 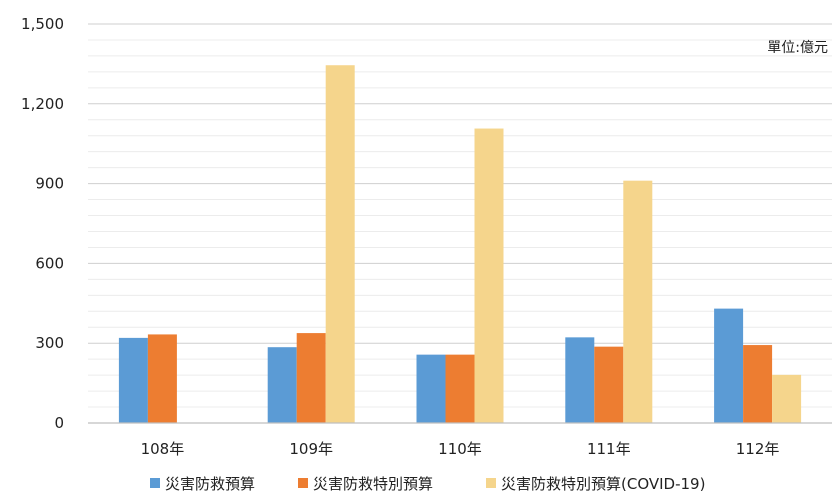 I want to click on y-tick-label: 1,500, so click(x=42, y=24).